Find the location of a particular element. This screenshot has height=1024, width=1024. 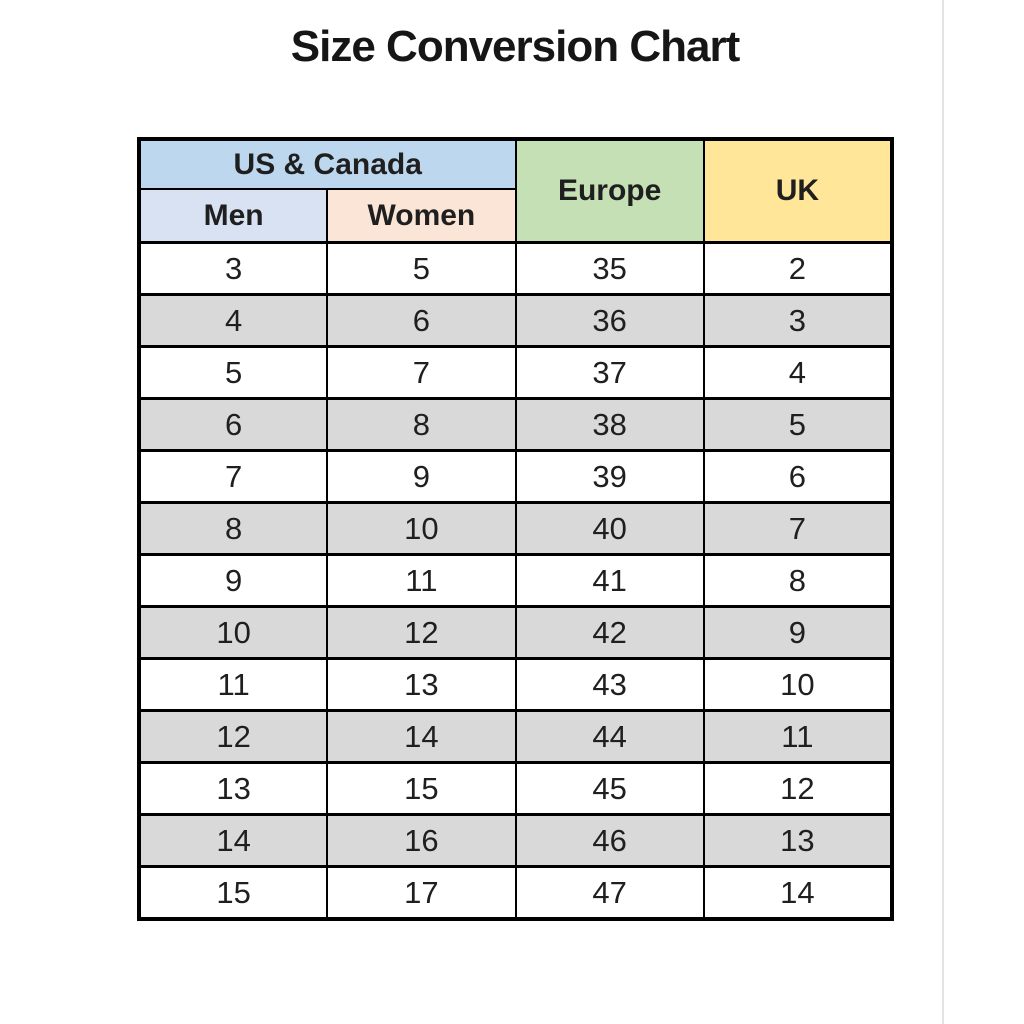

header-row-regions: US & Canada Europe UK is located at coordinates (516, 191).